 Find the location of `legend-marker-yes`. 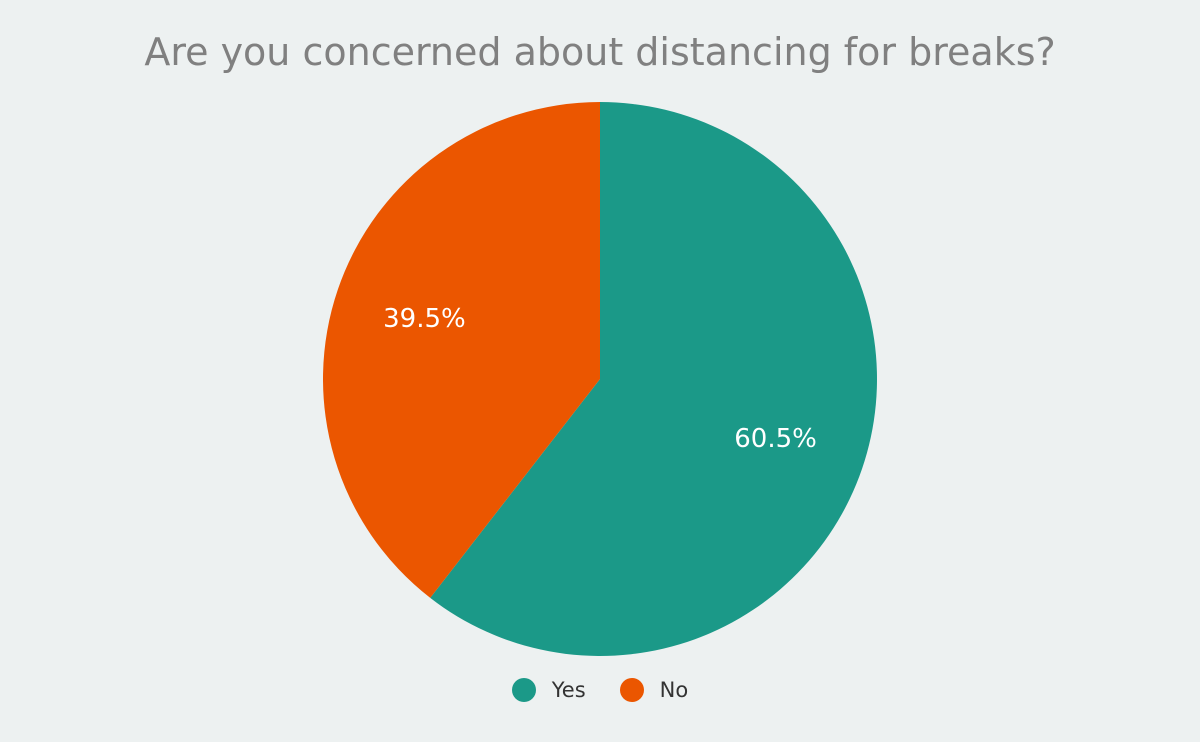

legend-marker-yes is located at coordinates (523, 690).